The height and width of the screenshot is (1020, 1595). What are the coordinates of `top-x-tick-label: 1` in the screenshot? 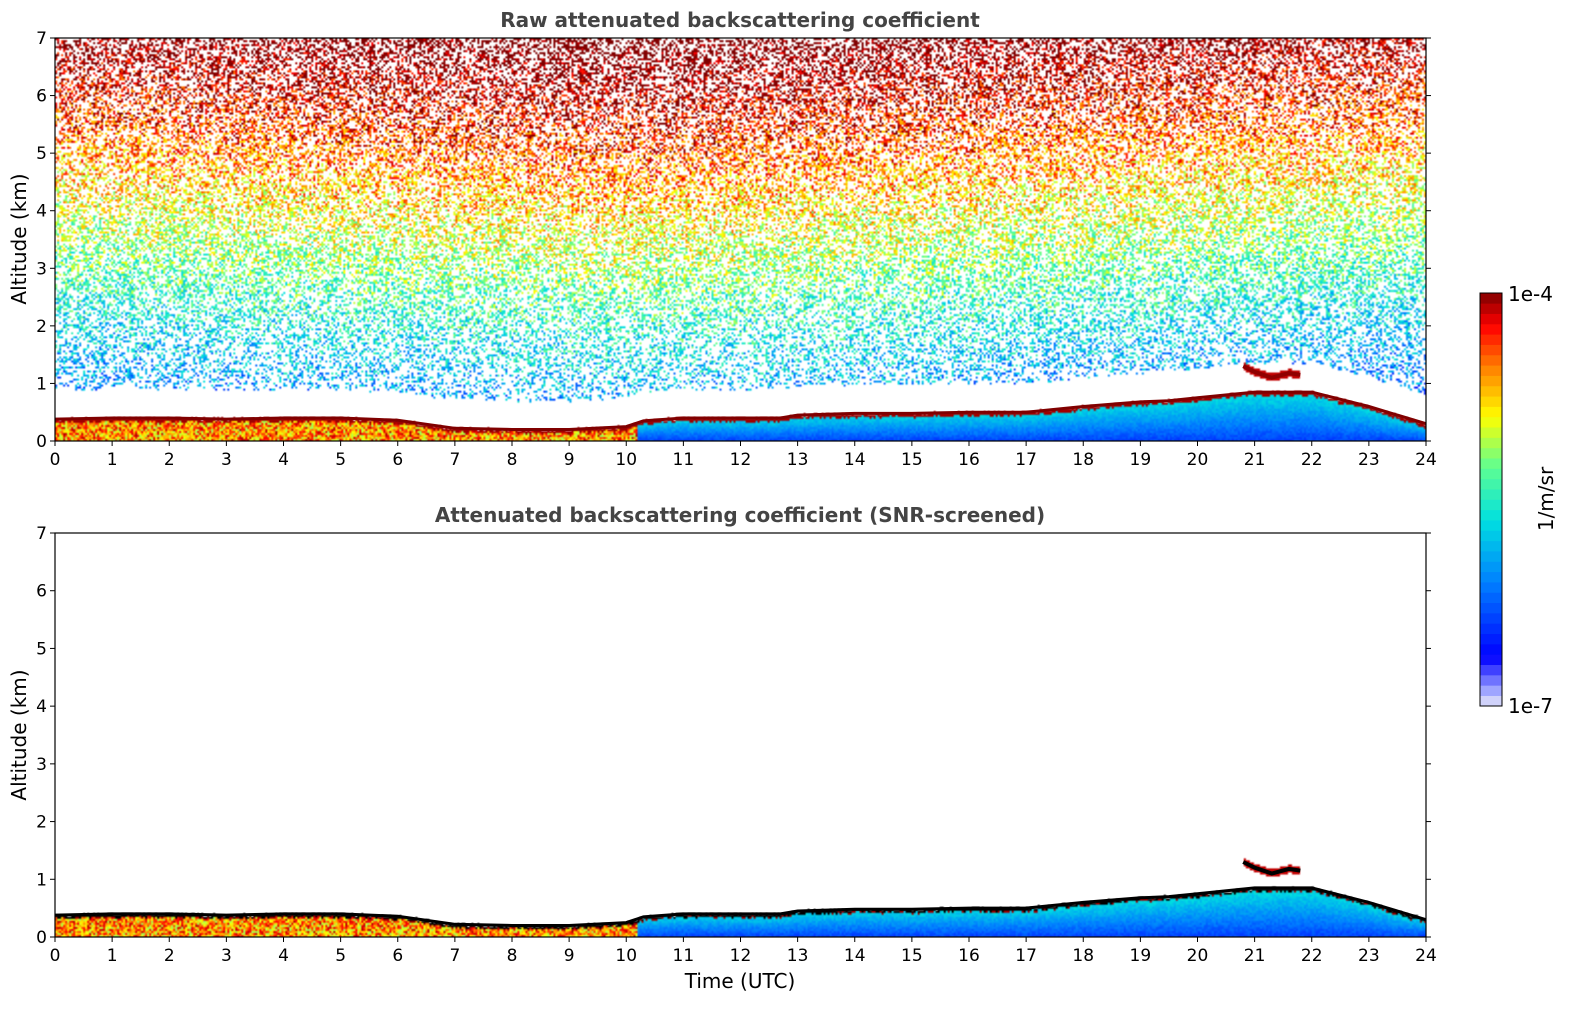 It's located at (112, 460).